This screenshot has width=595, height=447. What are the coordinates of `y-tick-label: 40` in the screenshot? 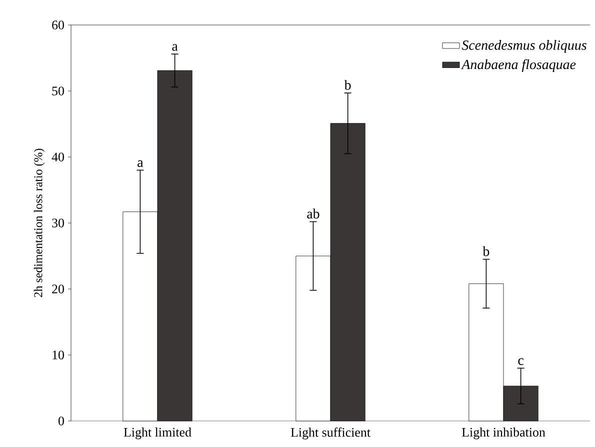 It's located at (58, 157).